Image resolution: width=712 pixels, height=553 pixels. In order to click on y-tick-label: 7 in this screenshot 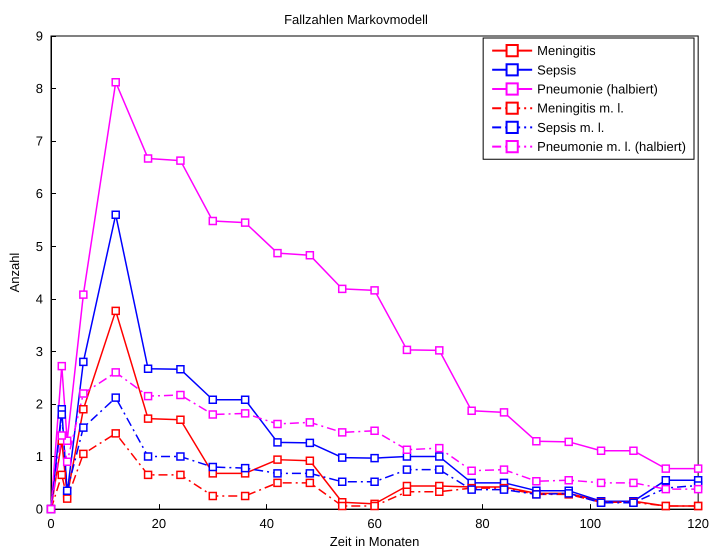, I will do `click(39, 141)`.